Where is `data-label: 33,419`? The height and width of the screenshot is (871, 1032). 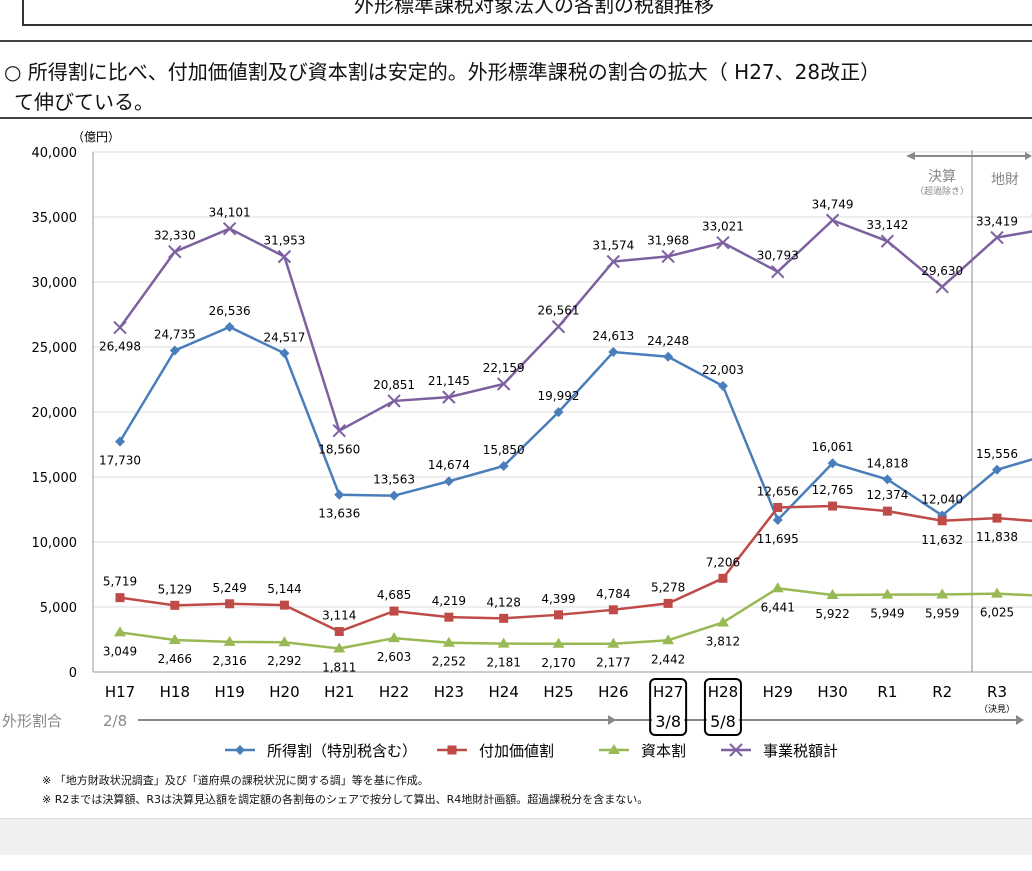
data-label: 33,419 is located at coordinates (997, 222).